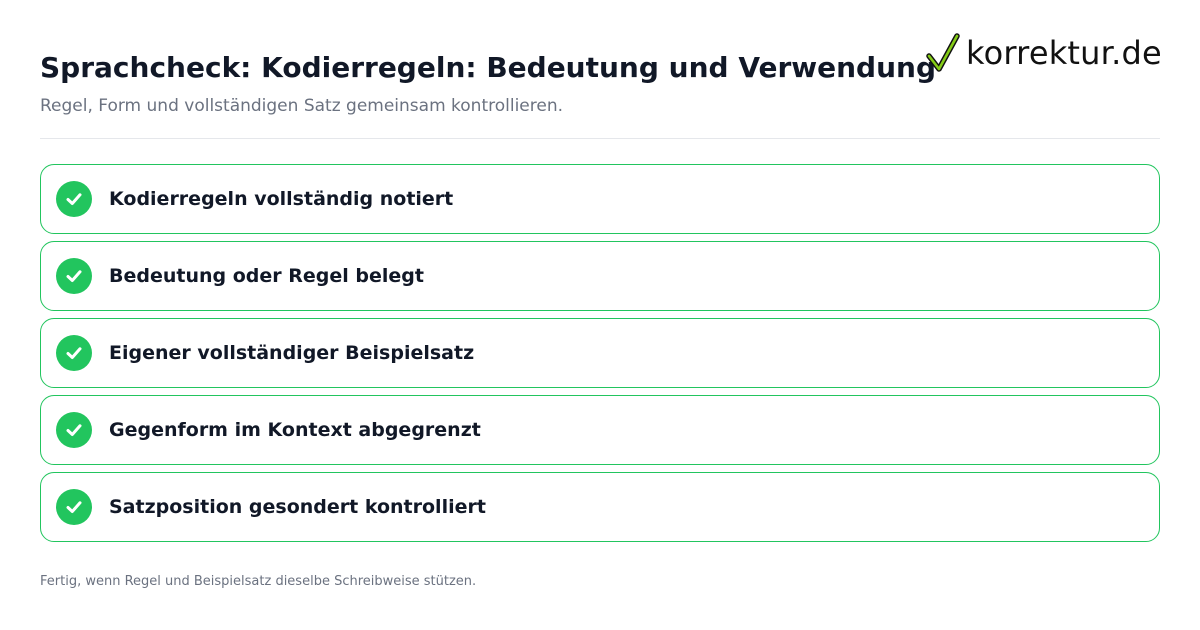 This screenshot has width=1200, height=630. What do you see at coordinates (600, 507) in the screenshot?
I see `checklist-item: Satzposition gesondert kontrolliert` at bounding box center [600, 507].